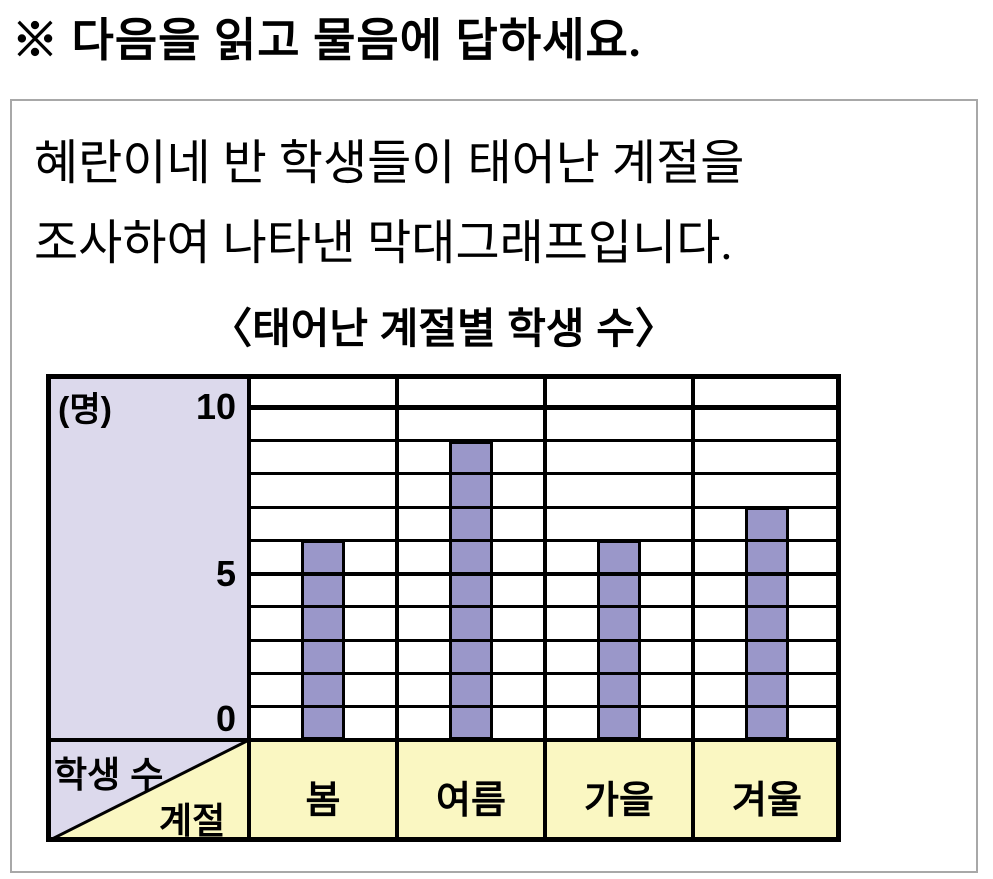 This screenshot has width=993, height=879. Describe the element at coordinates (443, 376) in the screenshot. I see `table-border-top` at that location.